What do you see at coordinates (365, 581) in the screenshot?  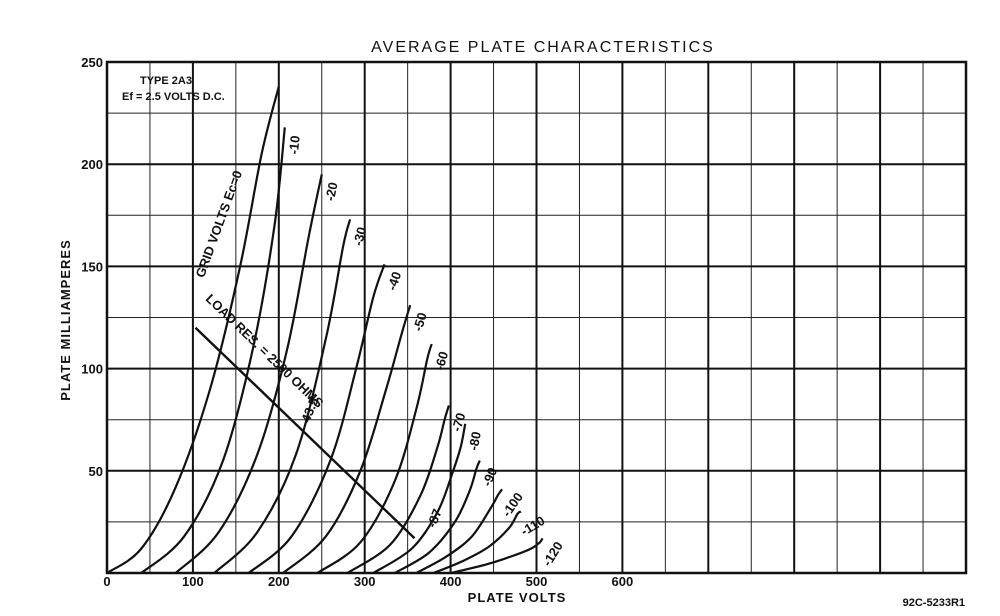 I see `x-tick-label: 300` at bounding box center [365, 581].